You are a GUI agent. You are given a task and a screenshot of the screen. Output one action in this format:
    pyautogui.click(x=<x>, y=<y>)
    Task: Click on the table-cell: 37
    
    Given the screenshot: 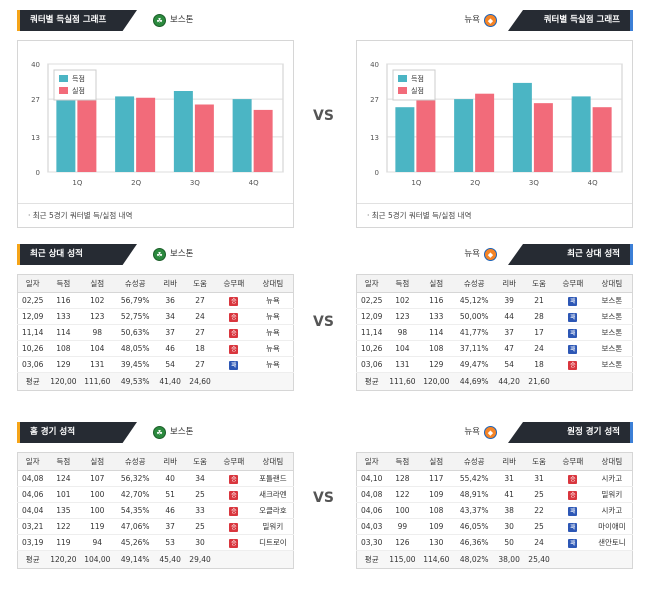 What is the action you would take?
    pyautogui.click(x=509, y=332)
    